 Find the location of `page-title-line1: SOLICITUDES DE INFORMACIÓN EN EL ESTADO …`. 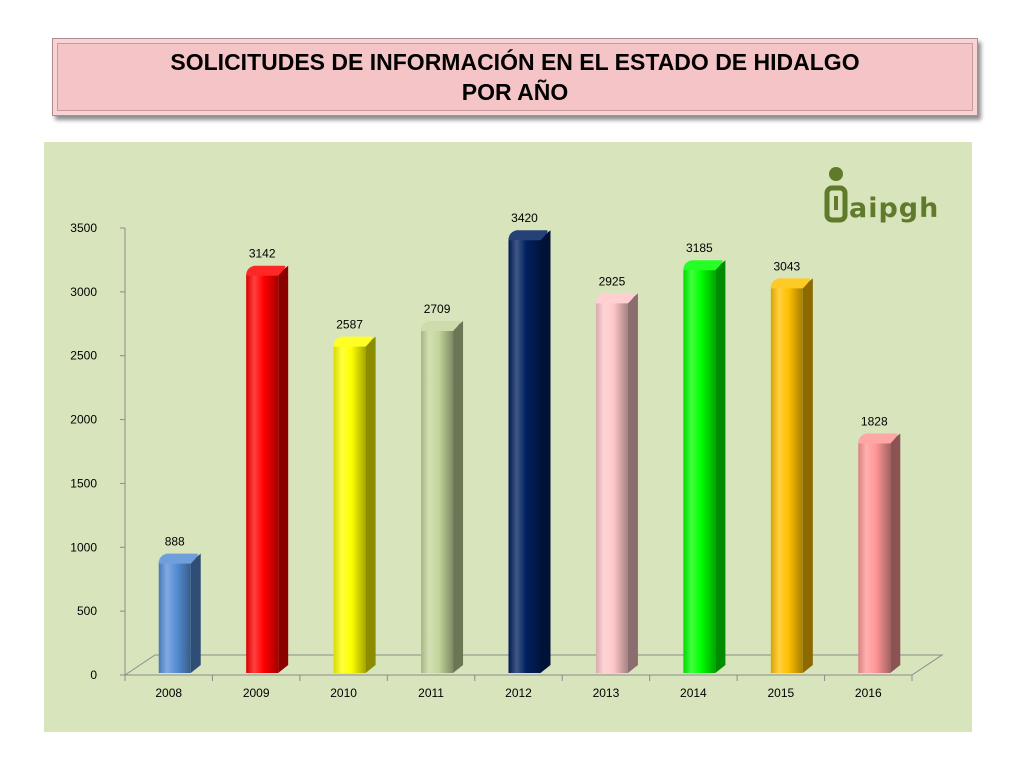

page-title-line1: SOLICITUDES DE INFORMACIÓN EN EL ESTADO … is located at coordinates (515, 62).